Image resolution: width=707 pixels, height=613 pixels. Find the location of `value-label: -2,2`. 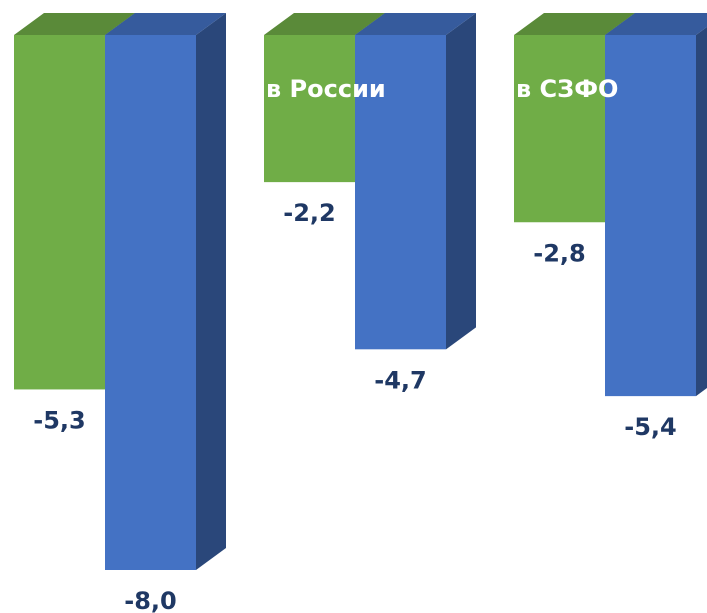

value-label: -2,2 is located at coordinates (309, 213).